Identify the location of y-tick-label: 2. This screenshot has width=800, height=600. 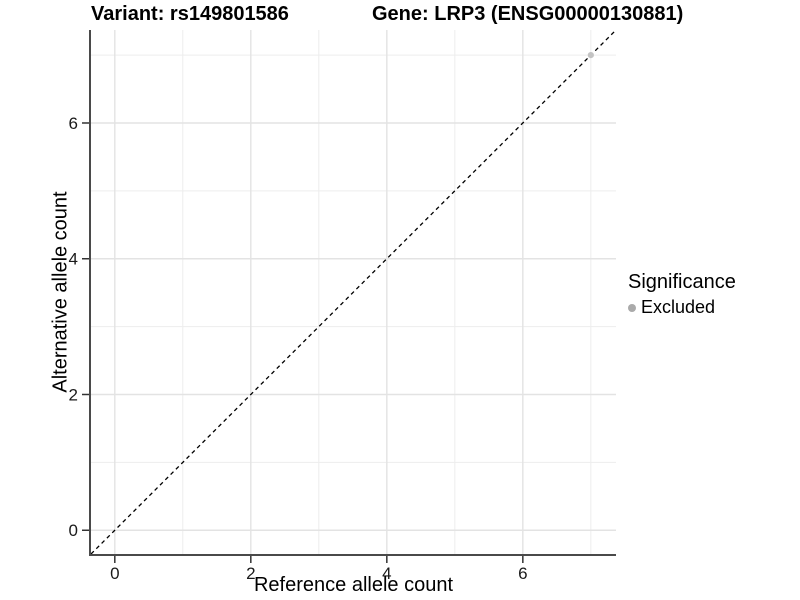
(73, 394).